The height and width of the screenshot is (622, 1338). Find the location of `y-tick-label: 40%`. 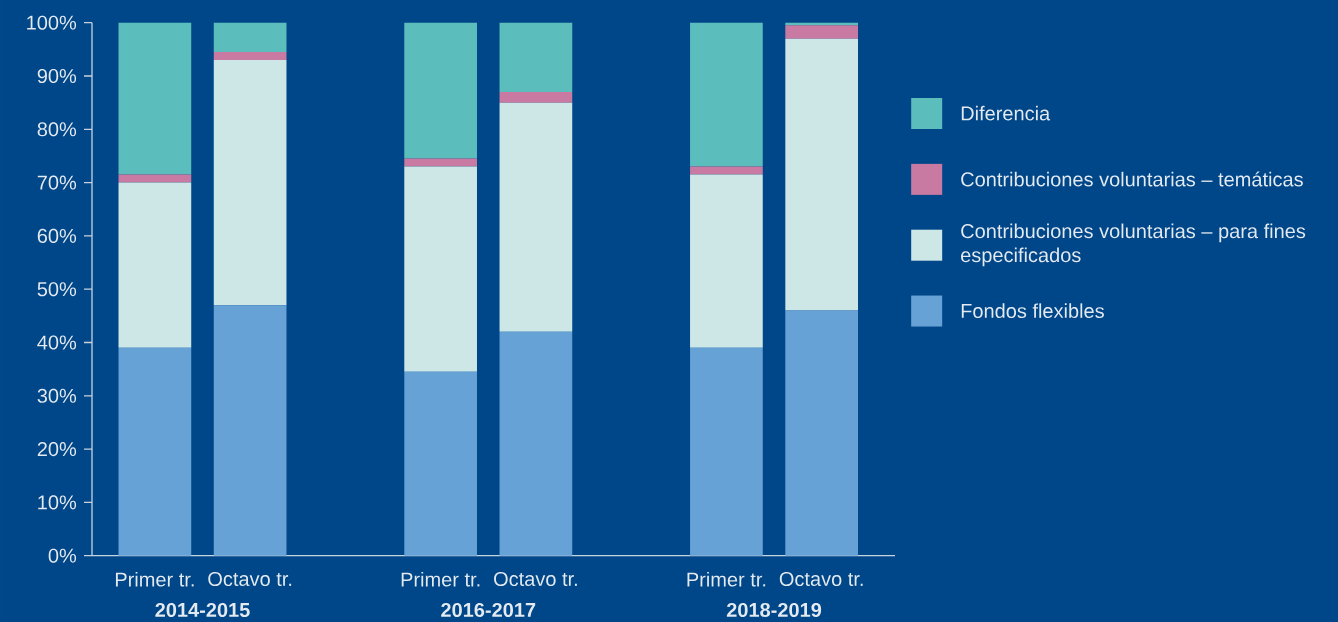

y-tick-label: 40% is located at coordinates (57, 342).